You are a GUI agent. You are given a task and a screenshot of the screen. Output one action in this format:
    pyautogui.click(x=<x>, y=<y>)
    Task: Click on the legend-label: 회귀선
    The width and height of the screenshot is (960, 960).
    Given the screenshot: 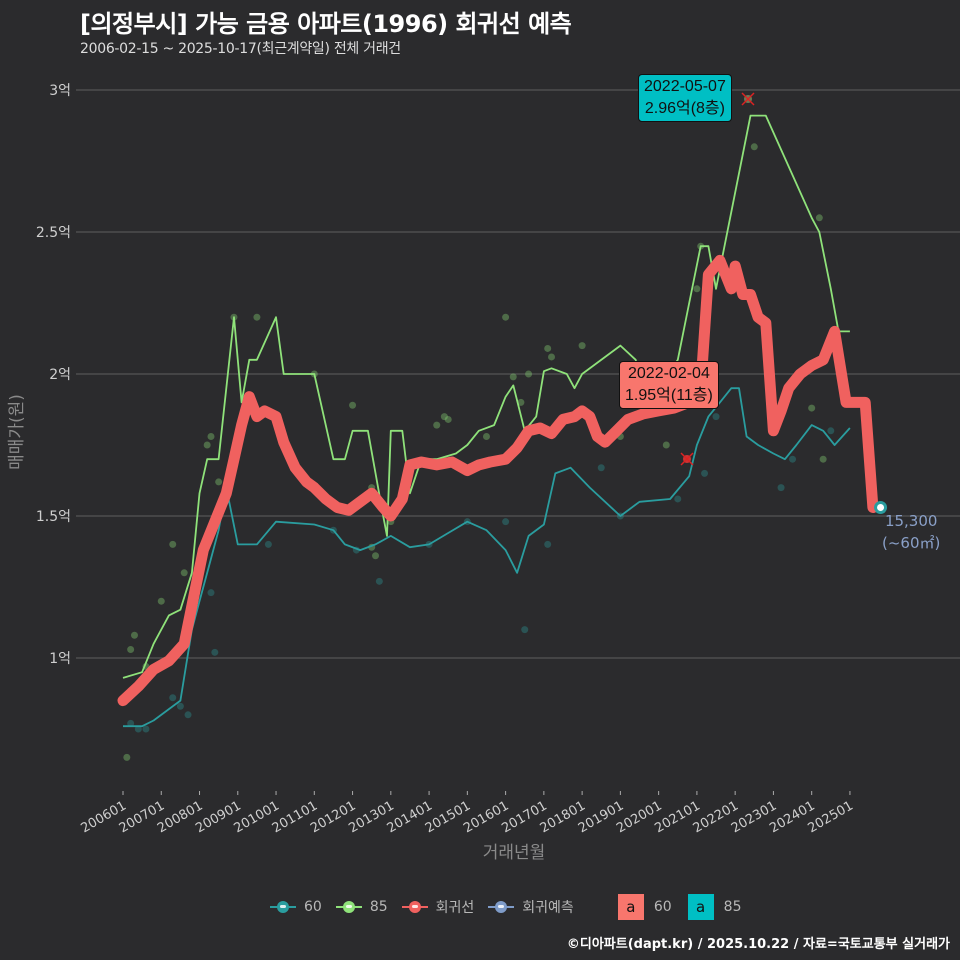 What is the action you would take?
    pyautogui.click(x=455, y=908)
    